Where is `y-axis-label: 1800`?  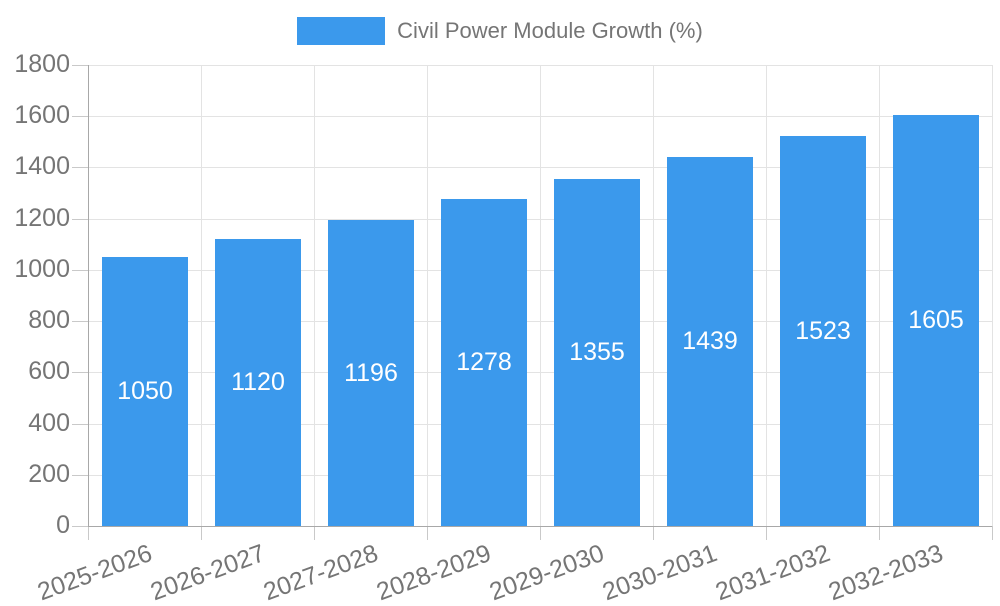 y-axis-label: 1800 is located at coordinates (42, 64).